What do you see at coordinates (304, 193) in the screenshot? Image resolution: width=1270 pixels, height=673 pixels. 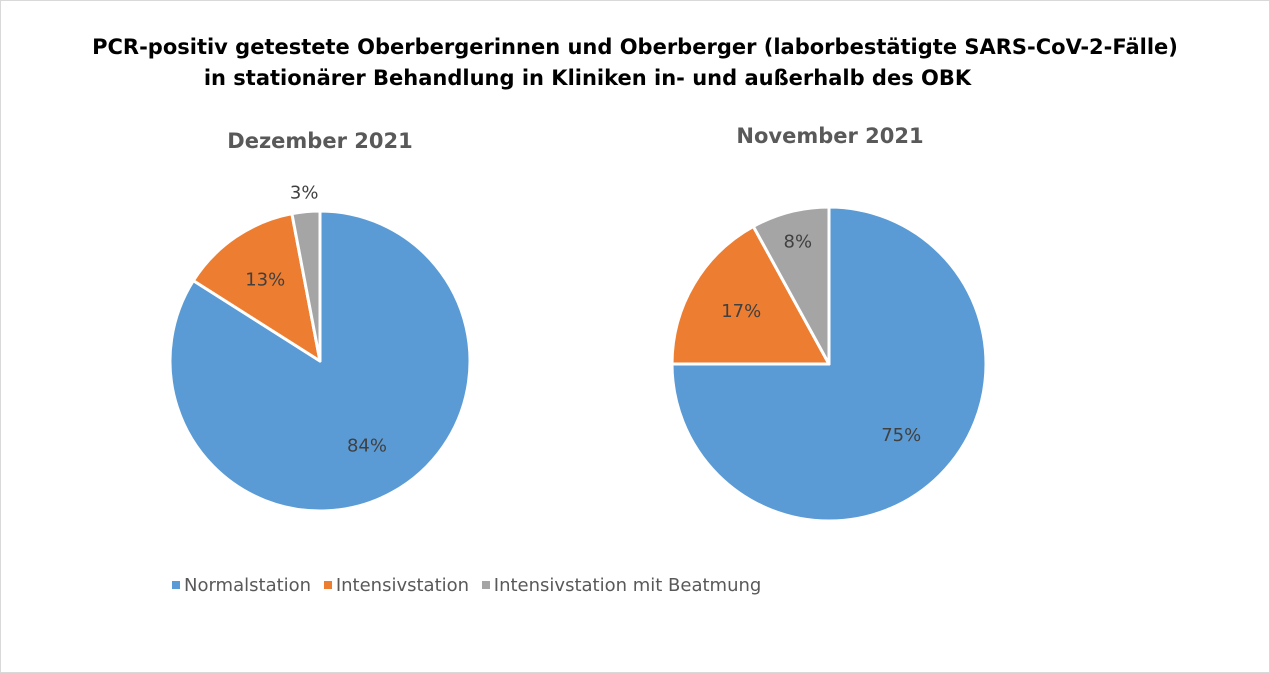 I see `data-label-dezember-beatmung: 3%` at bounding box center [304, 193].